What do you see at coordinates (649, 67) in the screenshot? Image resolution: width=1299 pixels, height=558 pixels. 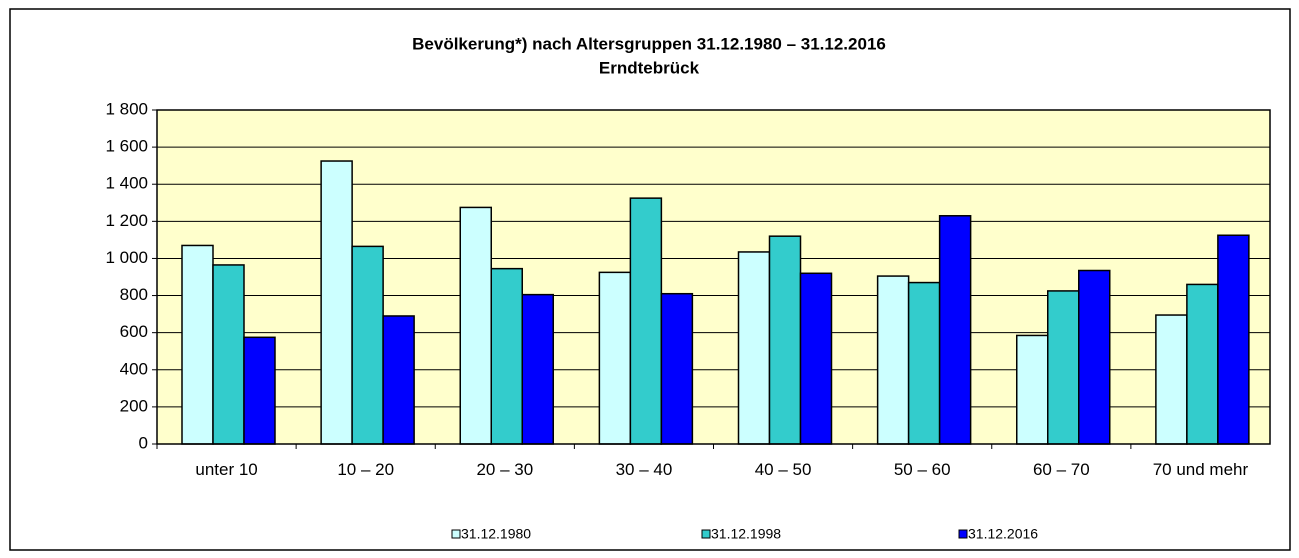 I see `chart-subtitle: Erndtebrück` at bounding box center [649, 67].